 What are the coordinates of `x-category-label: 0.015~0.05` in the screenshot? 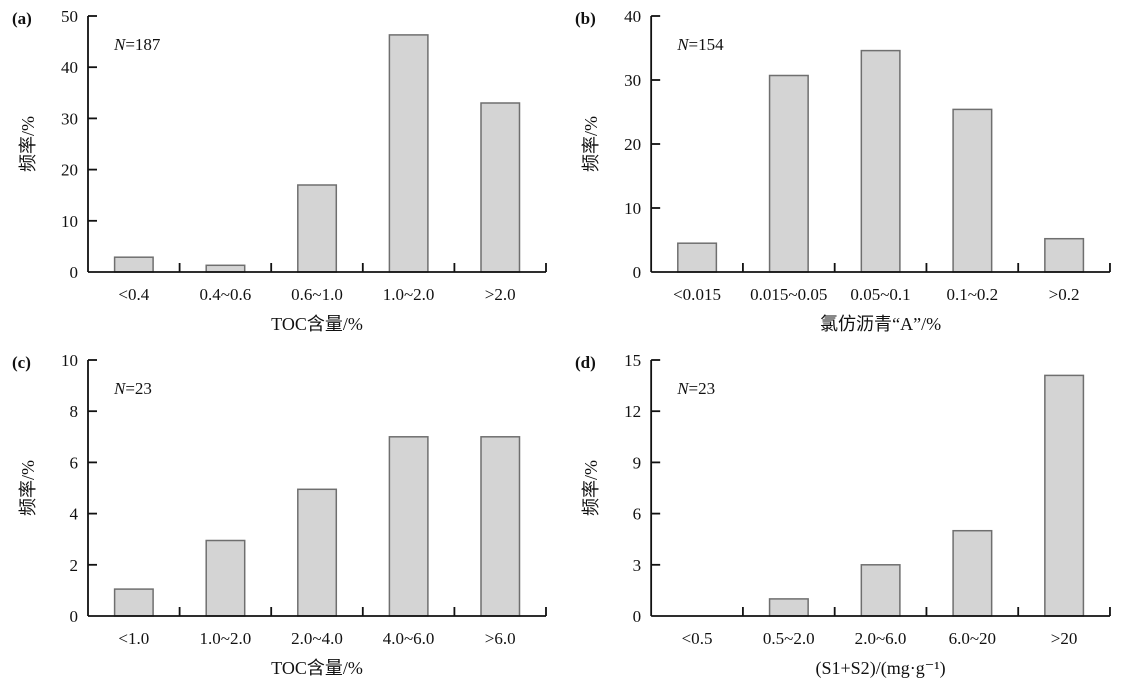 It's located at (788, 294).